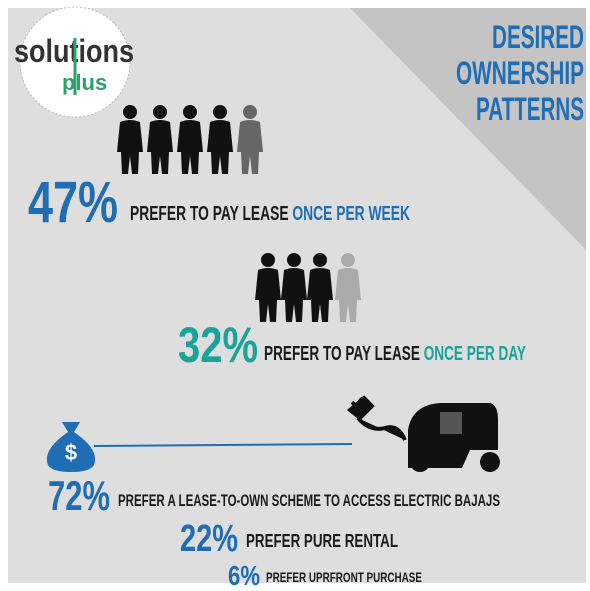 Image resolution: width=590 pixels, height=591 pixels. Describe the element at coordinates (351, 214) in the screenshot. I see `stat-highlight: ONCE PER WEEK` at that location.